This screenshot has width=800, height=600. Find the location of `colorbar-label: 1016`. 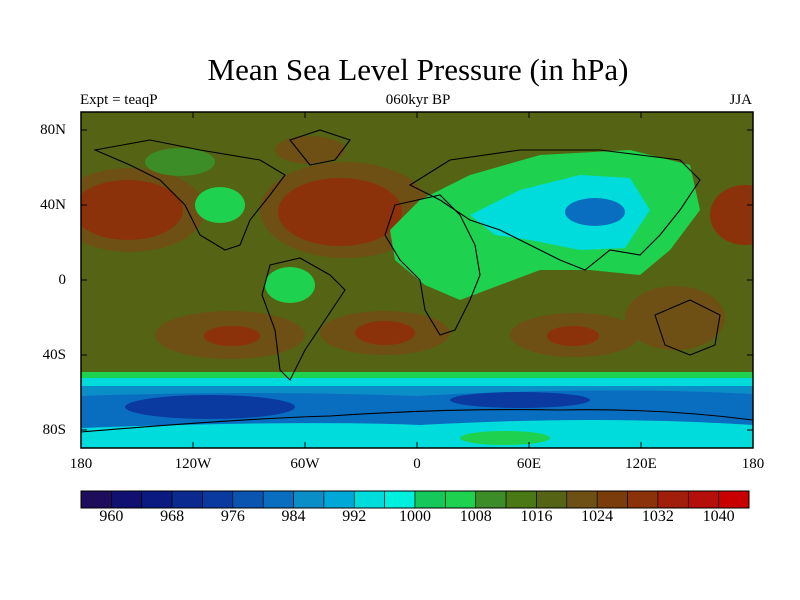

colorbar-label: 1016 is located at coordinates (536, 516).